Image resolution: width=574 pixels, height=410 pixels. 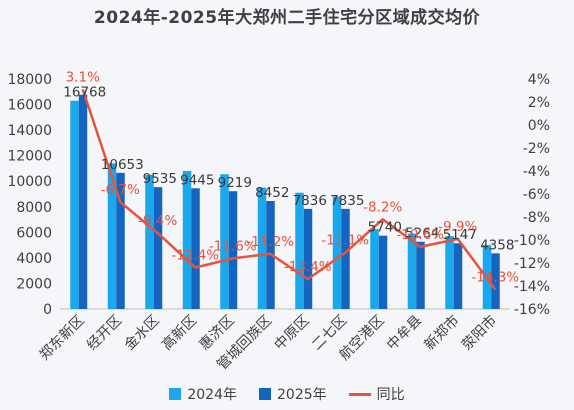 What do you see at coordinates (62, 338) in the screenshot?
I see `x-tick-label: 郑东新区` at bounding box center [62, 338].